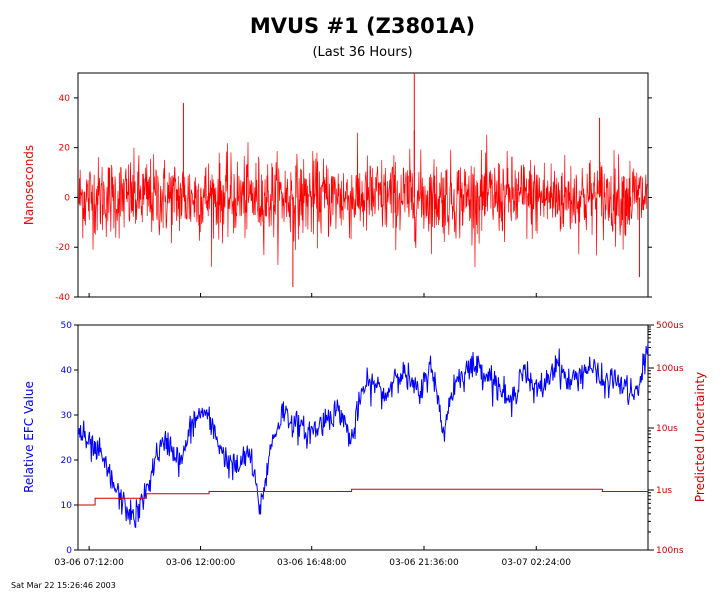 This screenshot has width=725, height=600. I want to click on time-x-tick-label: 03-07 02:24:00, so click(537, 563).